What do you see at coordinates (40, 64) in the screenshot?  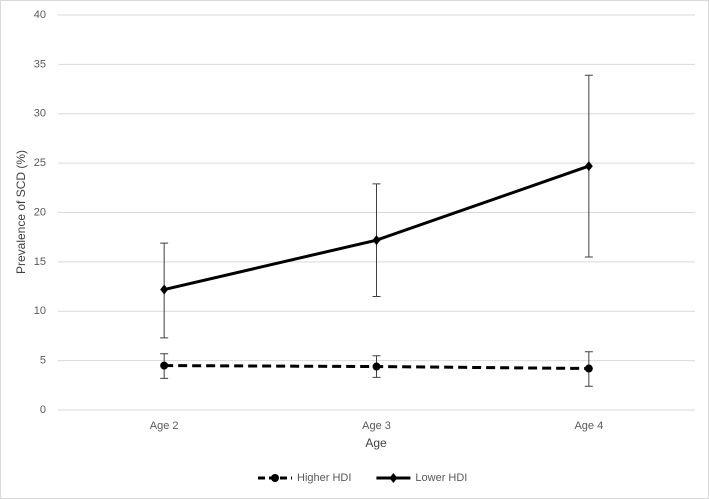 I see `y-tick-label: 35` at bounding box center [40, 64].